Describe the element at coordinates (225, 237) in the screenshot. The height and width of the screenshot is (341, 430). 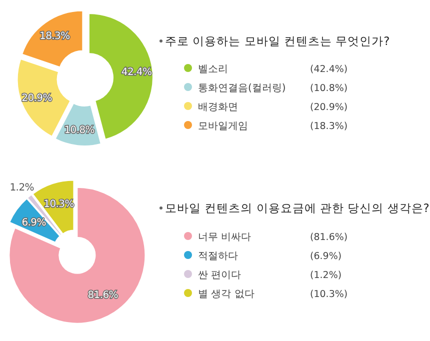
I see `legend-label: 너무 비싸다` at that location.